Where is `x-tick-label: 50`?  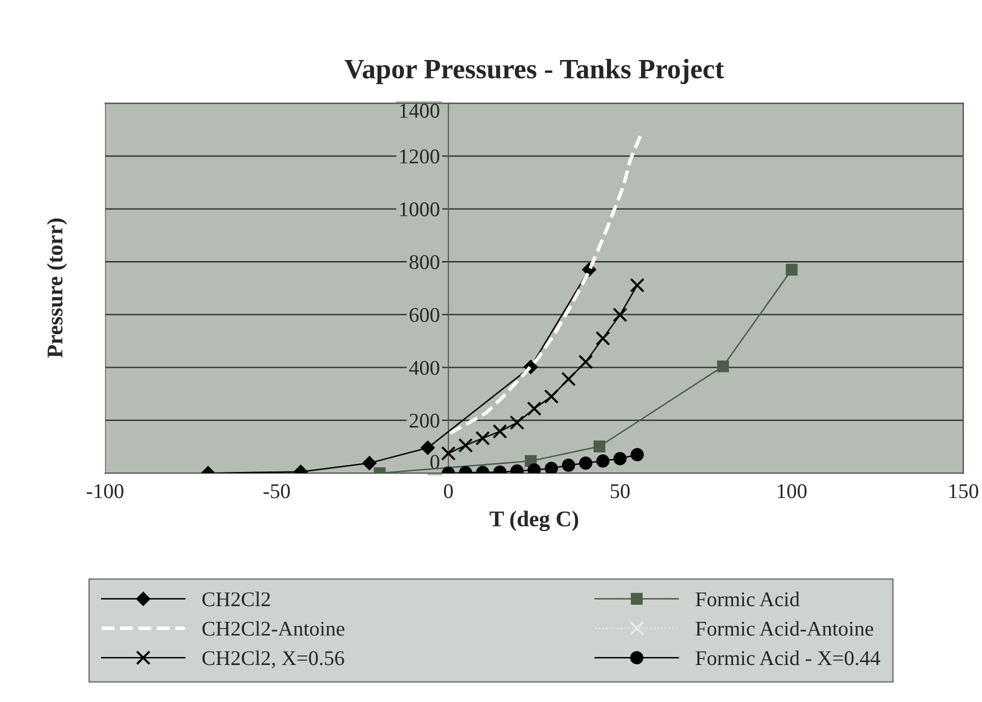
x-tick-label: 50 is located at coordinates (620, 491).